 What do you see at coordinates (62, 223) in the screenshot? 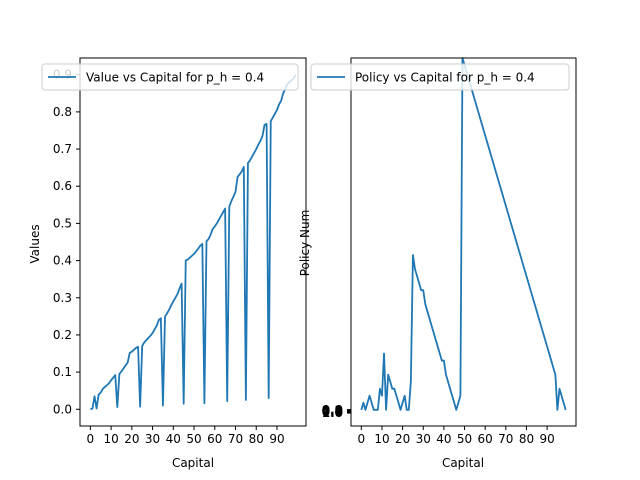
I see `value-y-tick-label: 0.5` at bounding box center [62, 223].